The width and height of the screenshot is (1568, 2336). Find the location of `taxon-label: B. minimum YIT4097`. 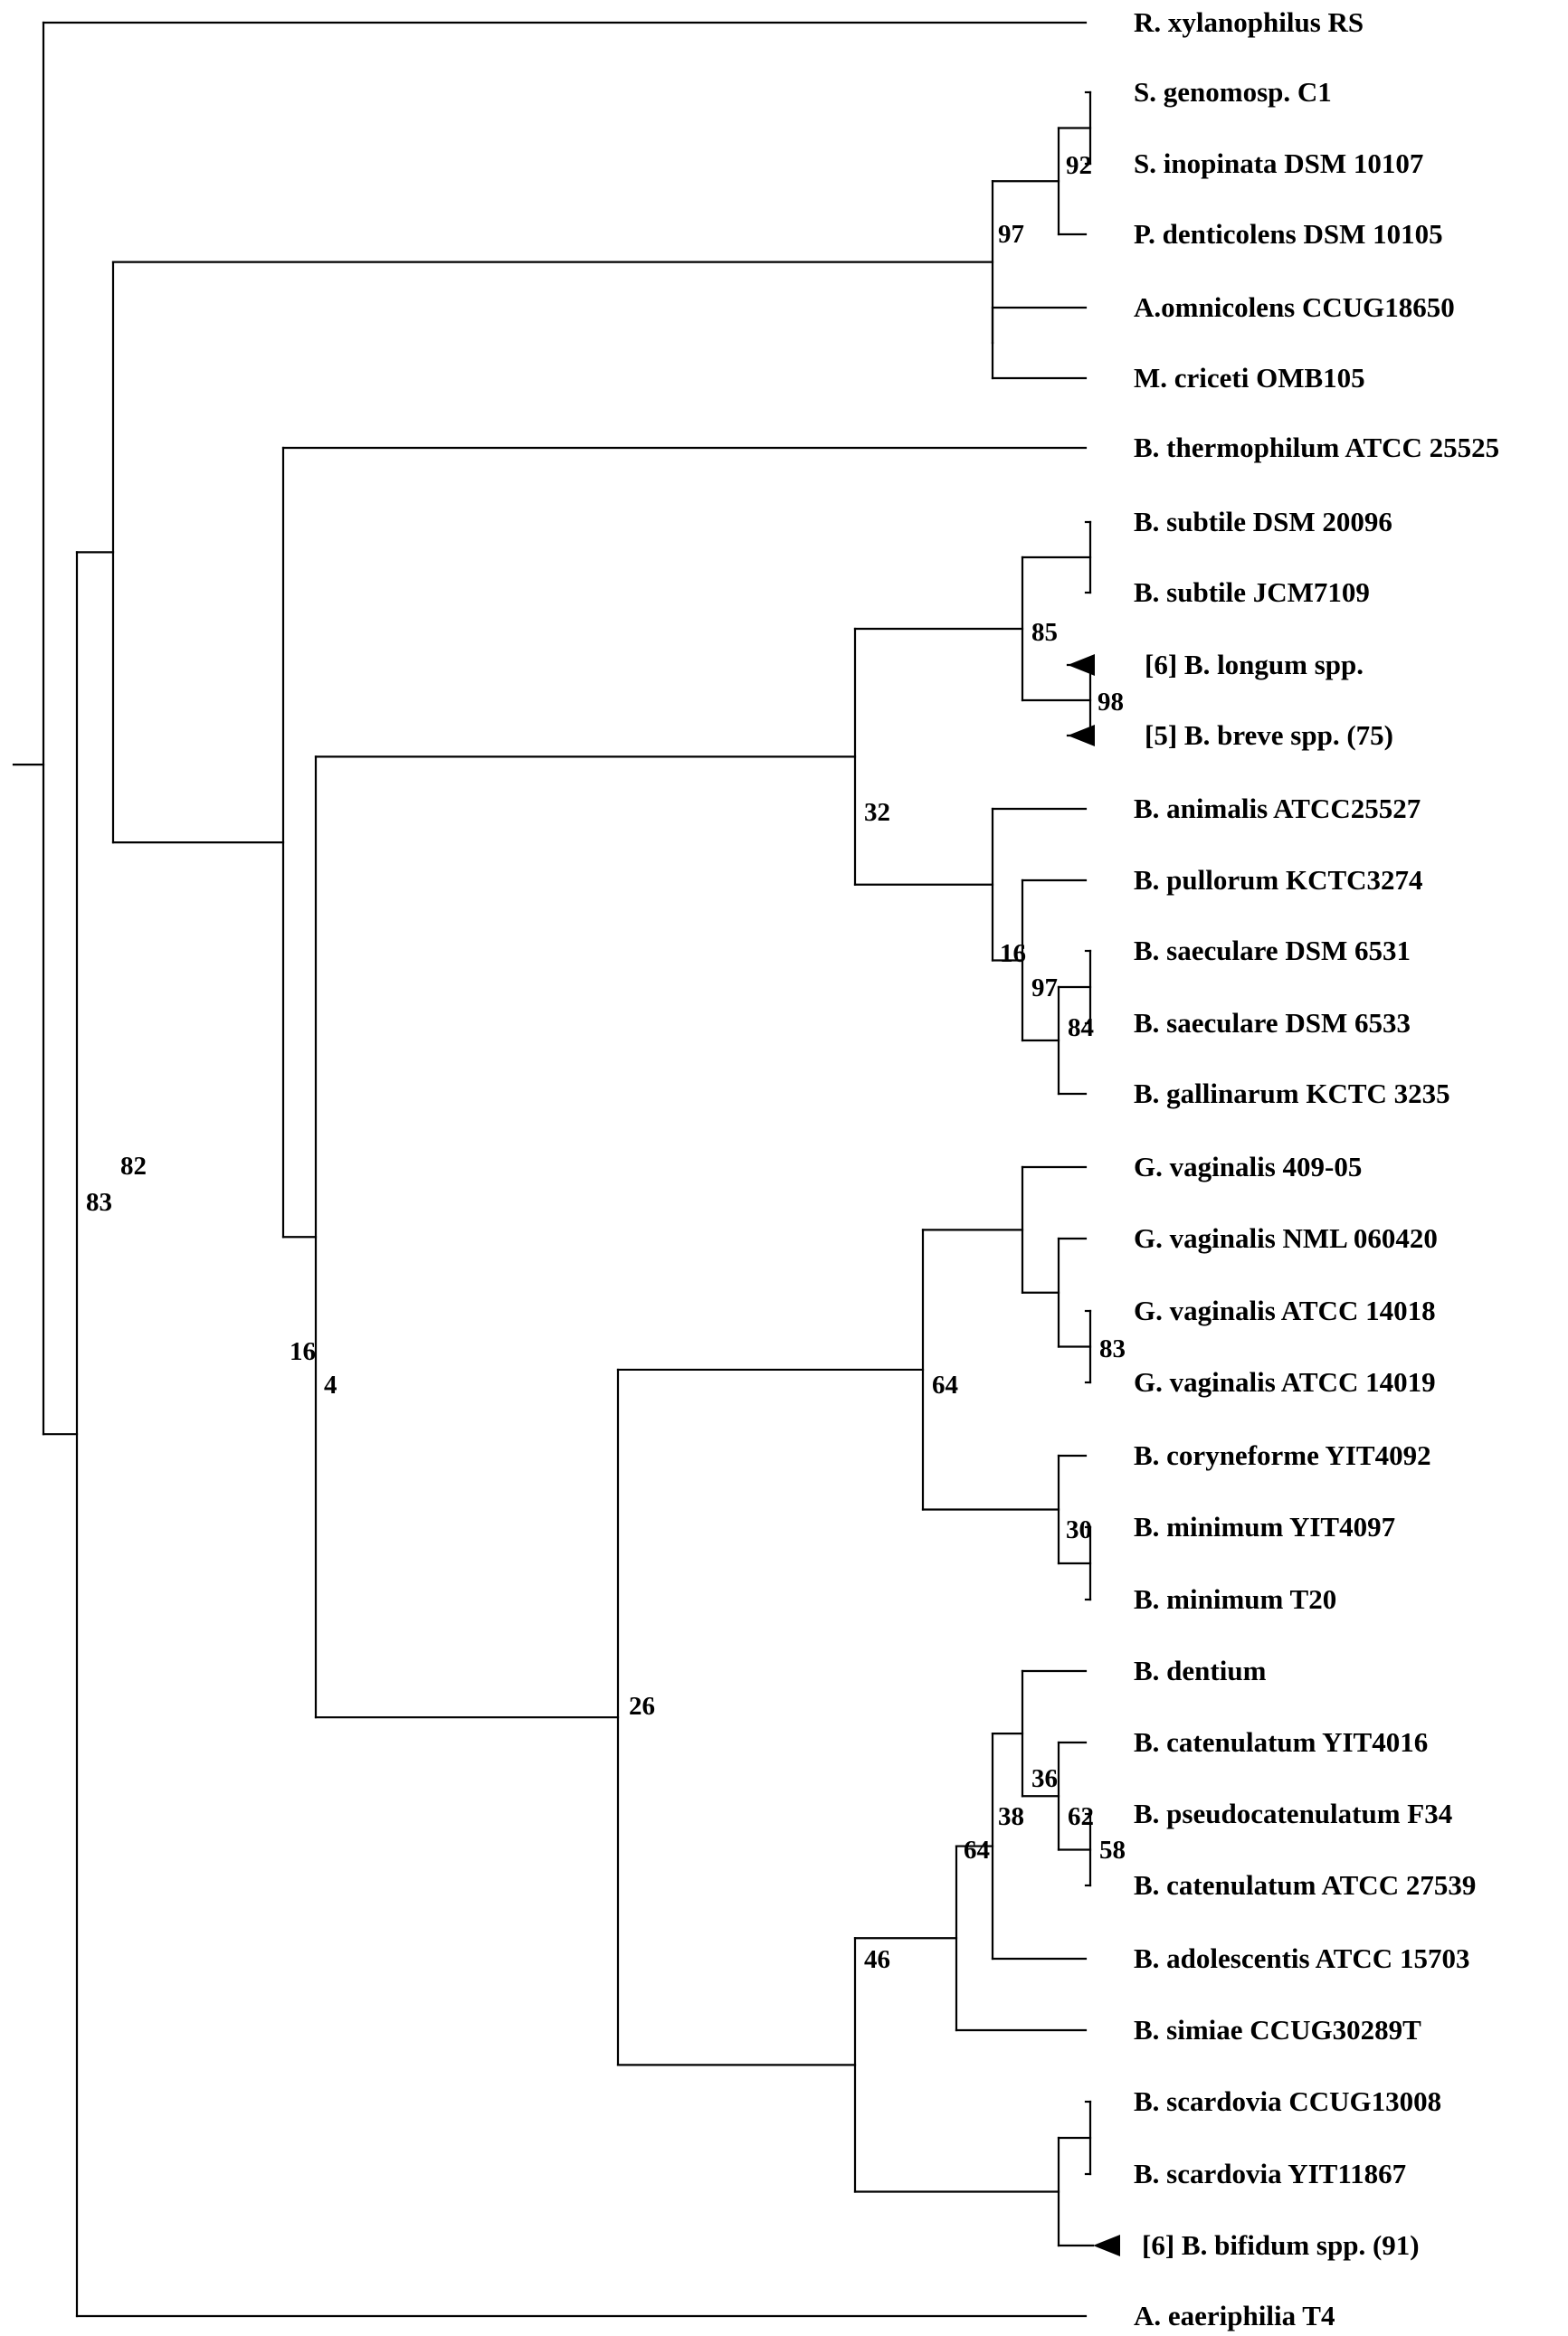

taxon-label: B. minimum YIT4097 is located at coordinates (1265, 1527).